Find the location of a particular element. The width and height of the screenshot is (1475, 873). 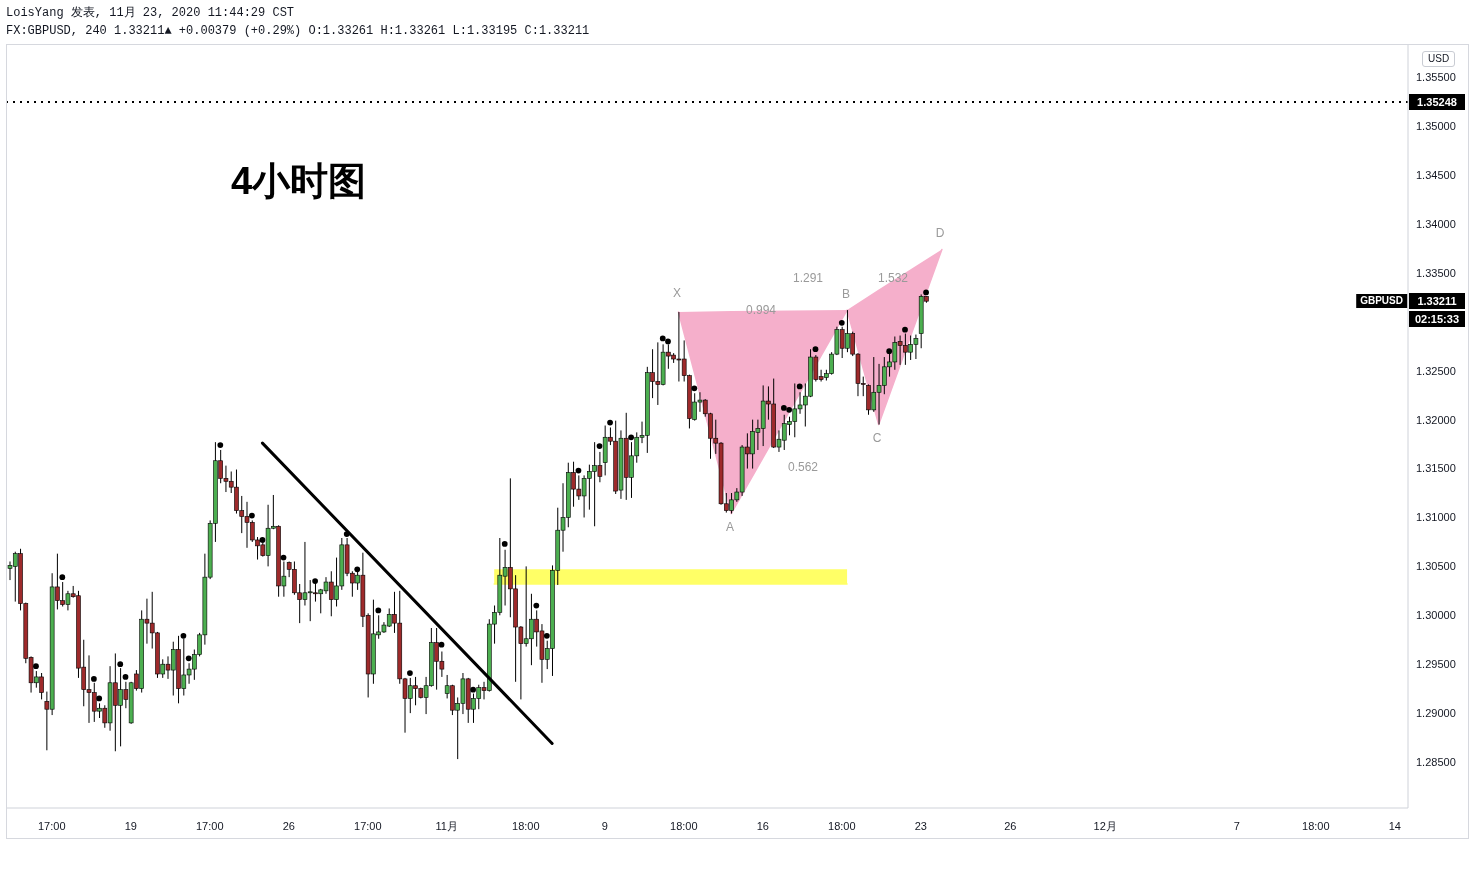

x-tick-label: 19 is located at coordinates (130, 826).